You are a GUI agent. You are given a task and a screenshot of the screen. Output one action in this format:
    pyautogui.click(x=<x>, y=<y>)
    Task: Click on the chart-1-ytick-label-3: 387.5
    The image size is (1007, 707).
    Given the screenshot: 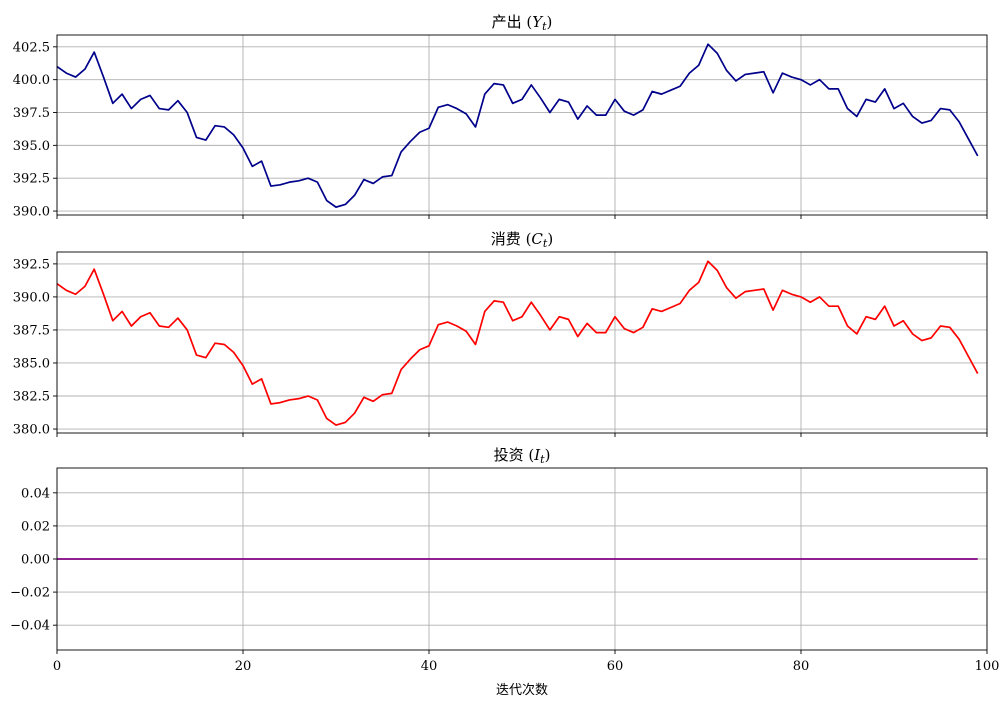 What is the action you would take?
    pyautogui.click(x=31, y=330)
    